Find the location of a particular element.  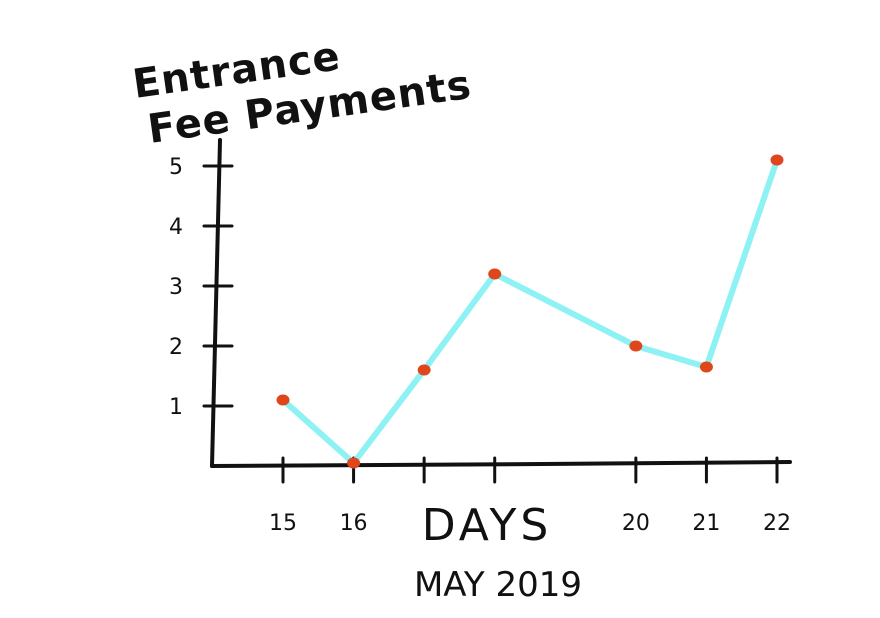

y-tick-label: 4 is located at coordinates (176, 227).